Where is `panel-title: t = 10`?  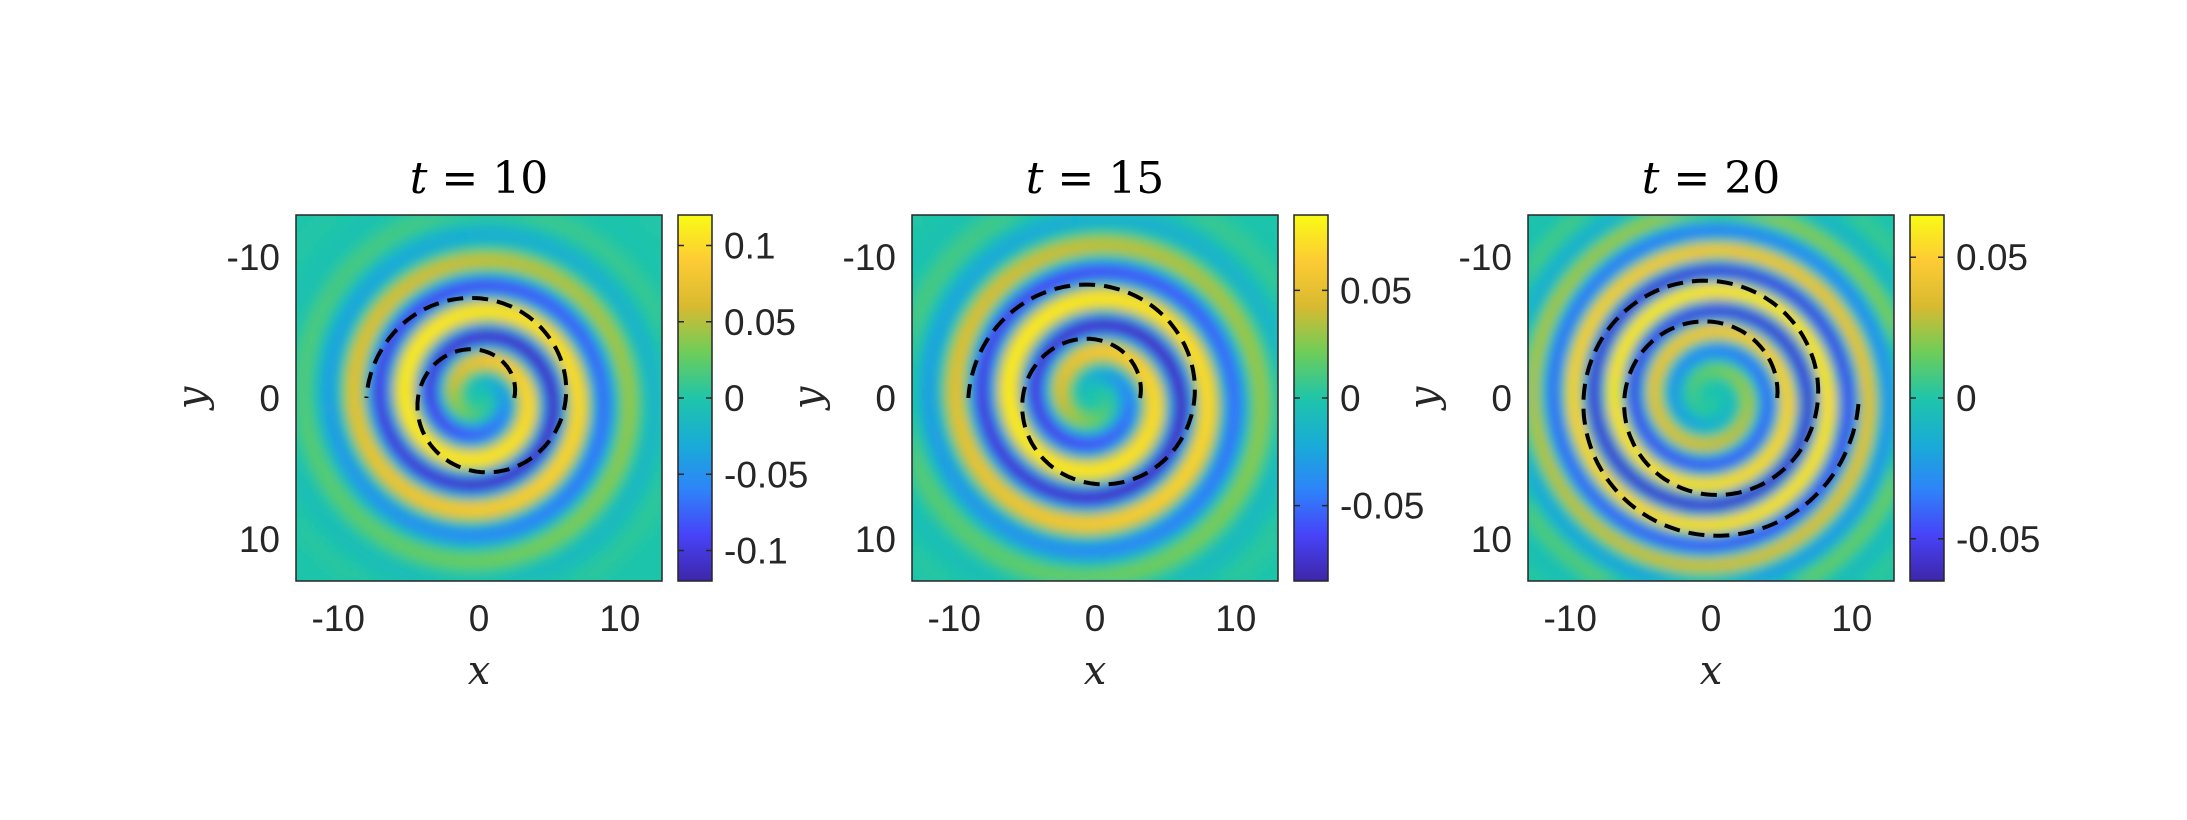 panel-title: t = 10 is located at coordinates (479, 178).